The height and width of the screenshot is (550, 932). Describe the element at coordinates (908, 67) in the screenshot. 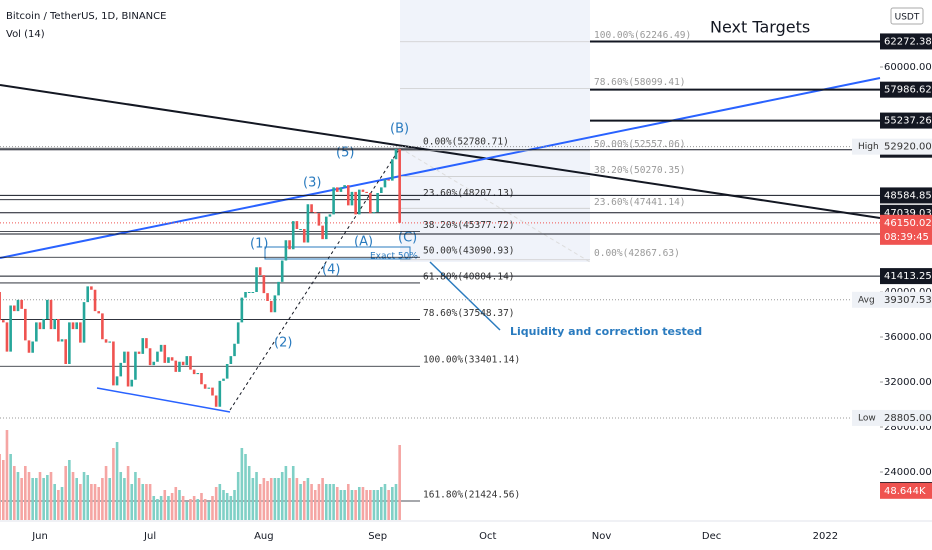

I see `y-tick-label: 60000.00` at that location.